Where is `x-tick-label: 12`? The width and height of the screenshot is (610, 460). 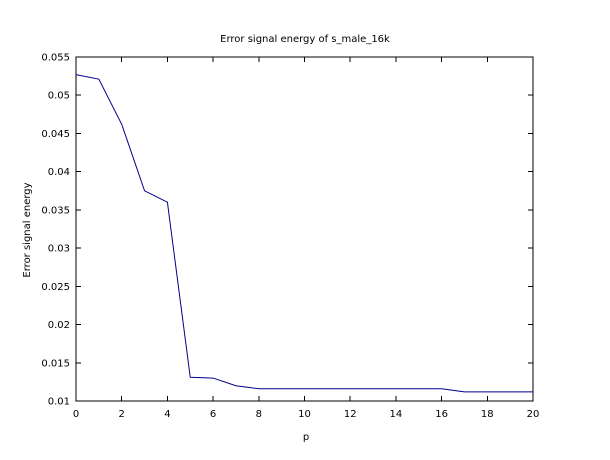 x-tick-label: 12 is located at coordinates (350, 414).